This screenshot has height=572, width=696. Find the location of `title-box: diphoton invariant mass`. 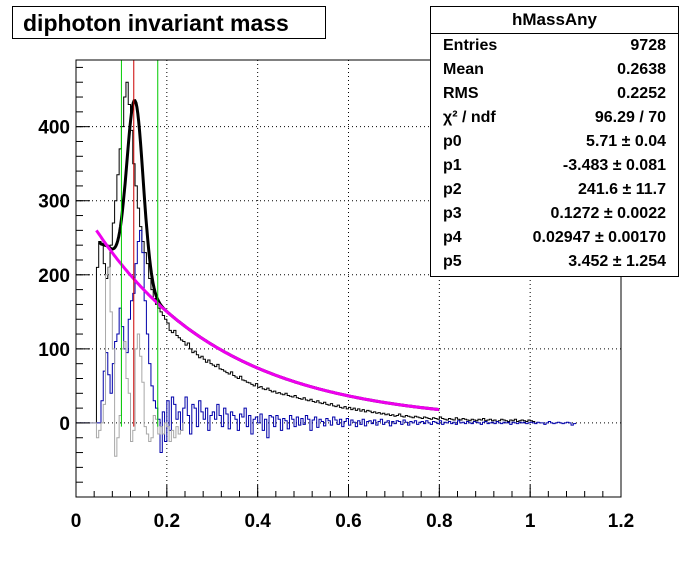

title-box: diphoton invariant mass is located at coordinates (169, 22).